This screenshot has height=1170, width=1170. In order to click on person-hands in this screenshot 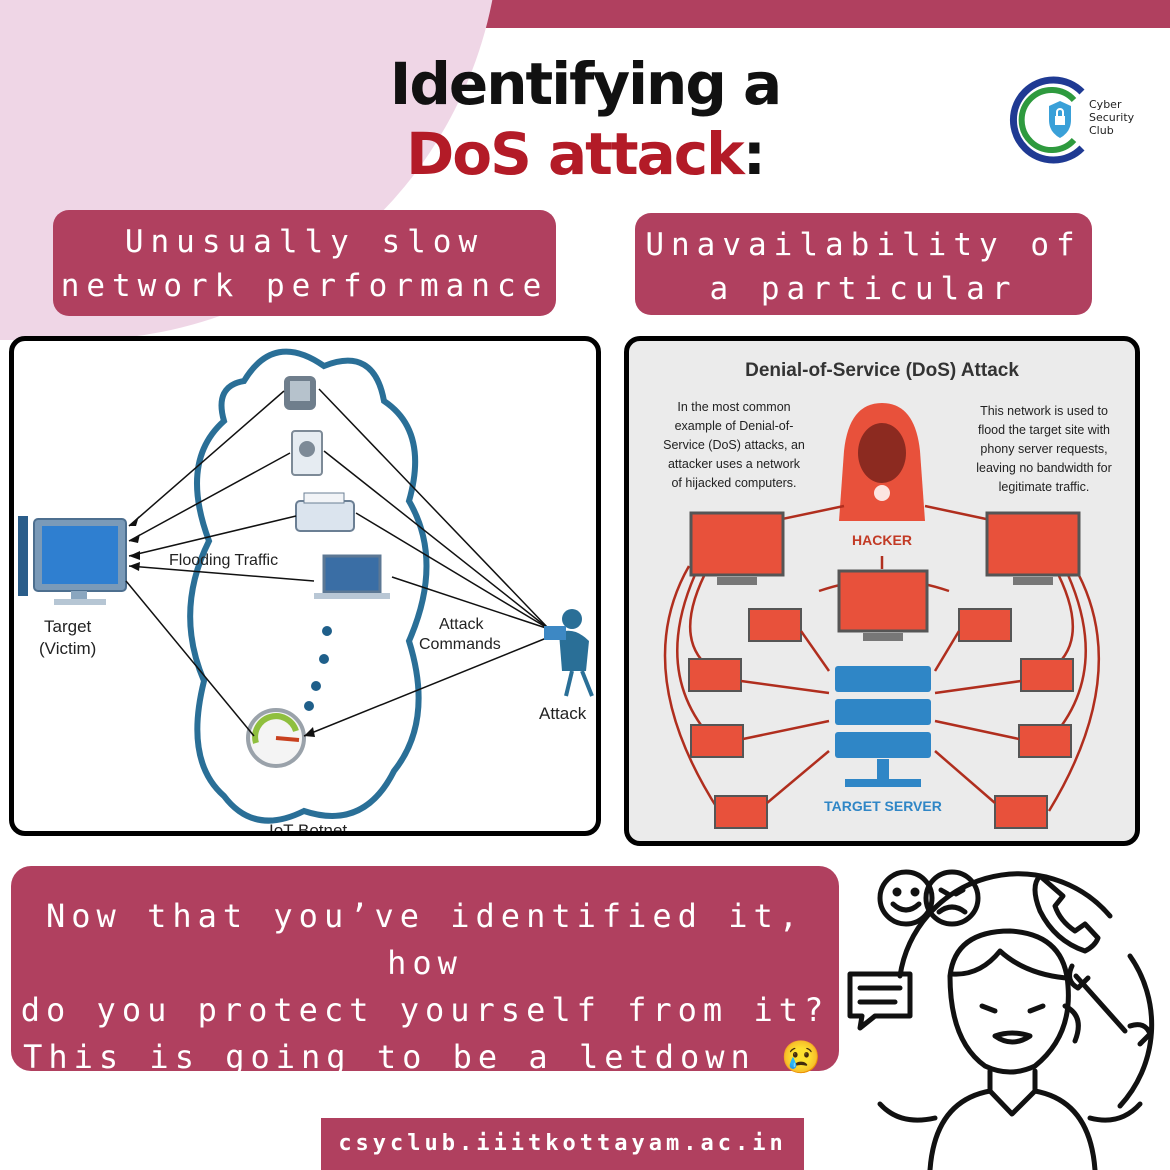, I will do `click(1010, 1112)`.